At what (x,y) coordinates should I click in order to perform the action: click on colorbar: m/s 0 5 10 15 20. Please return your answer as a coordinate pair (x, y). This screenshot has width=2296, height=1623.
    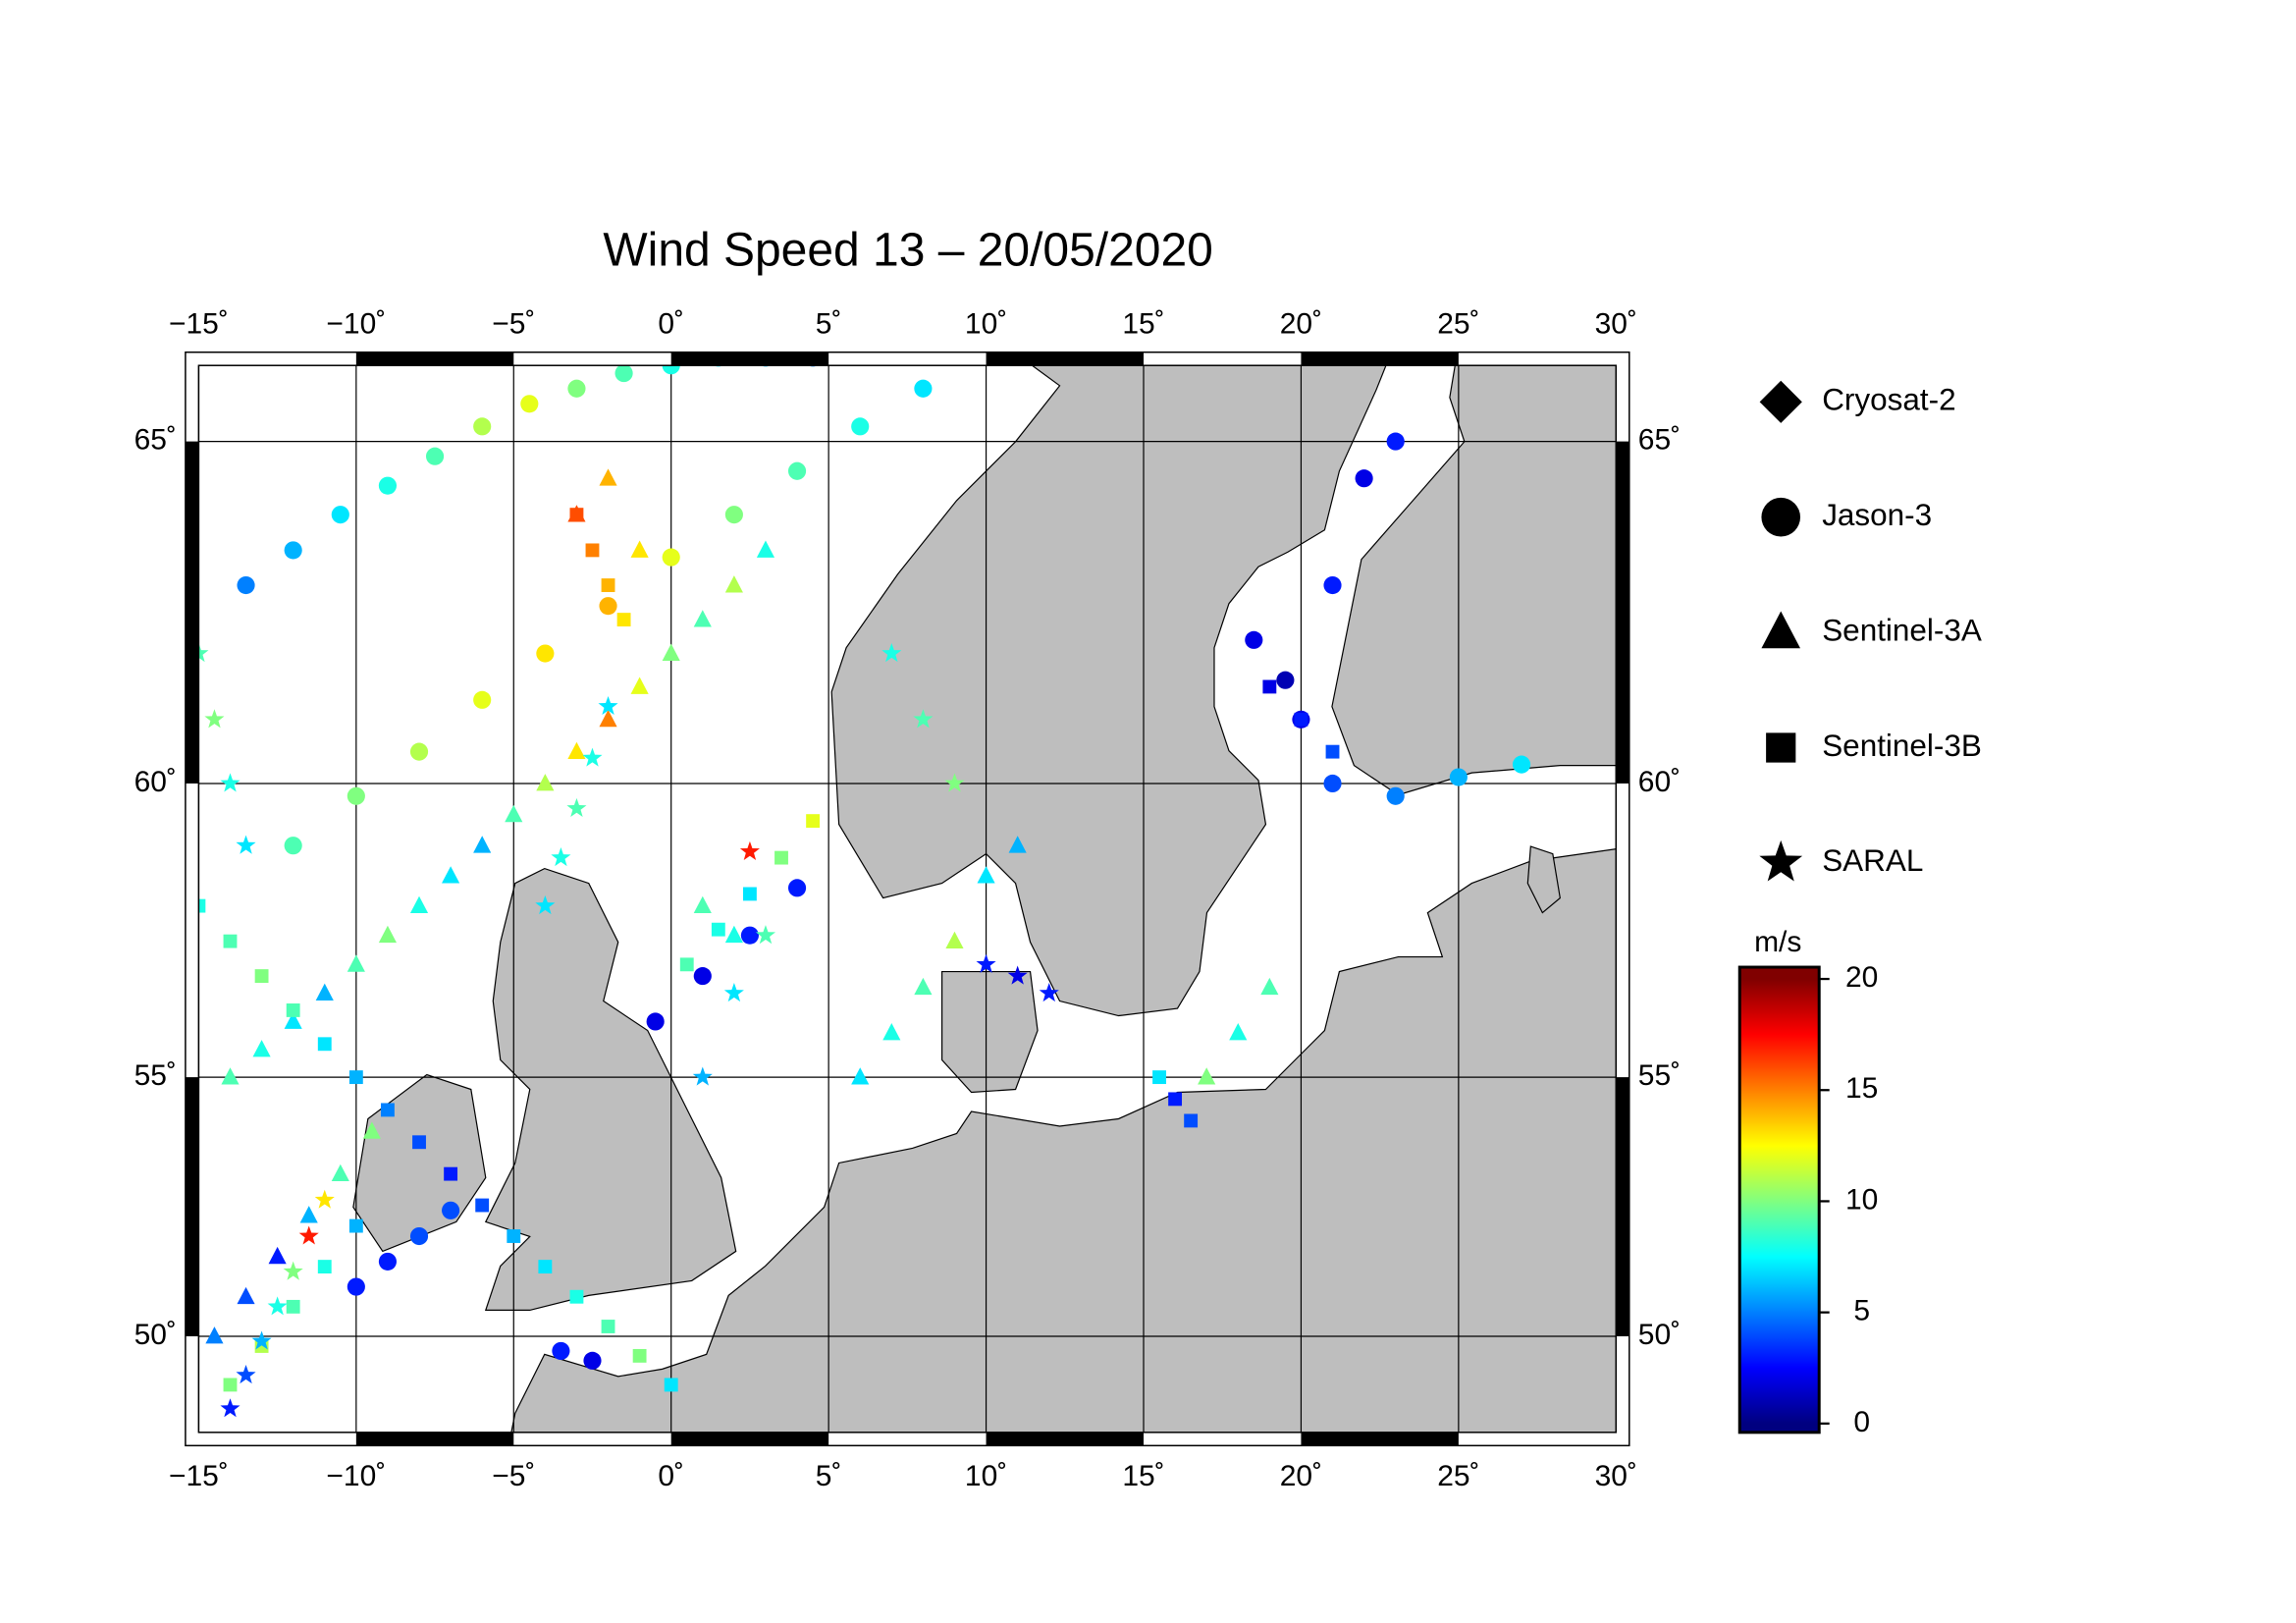
    Looking at the image, I should click on (1808, 1182).